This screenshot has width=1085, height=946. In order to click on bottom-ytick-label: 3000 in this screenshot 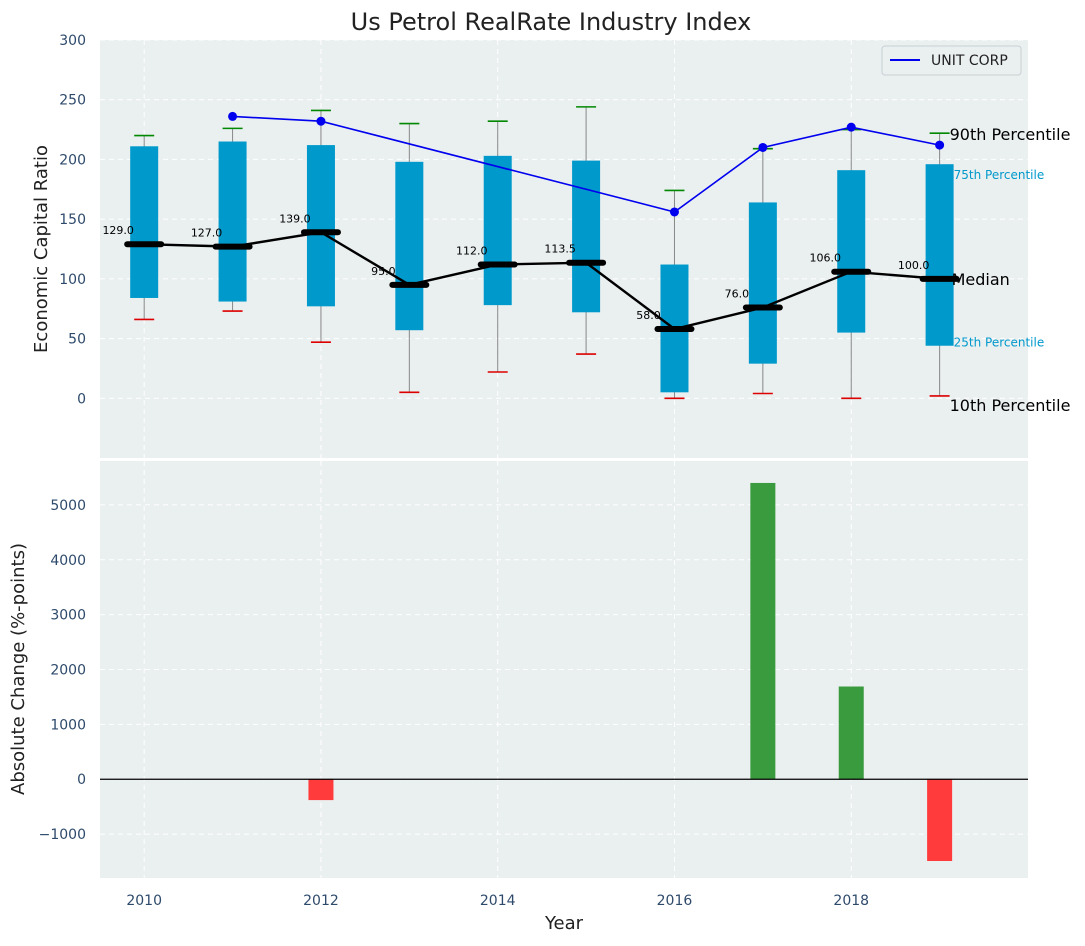, I will do `click(68, 616)`.